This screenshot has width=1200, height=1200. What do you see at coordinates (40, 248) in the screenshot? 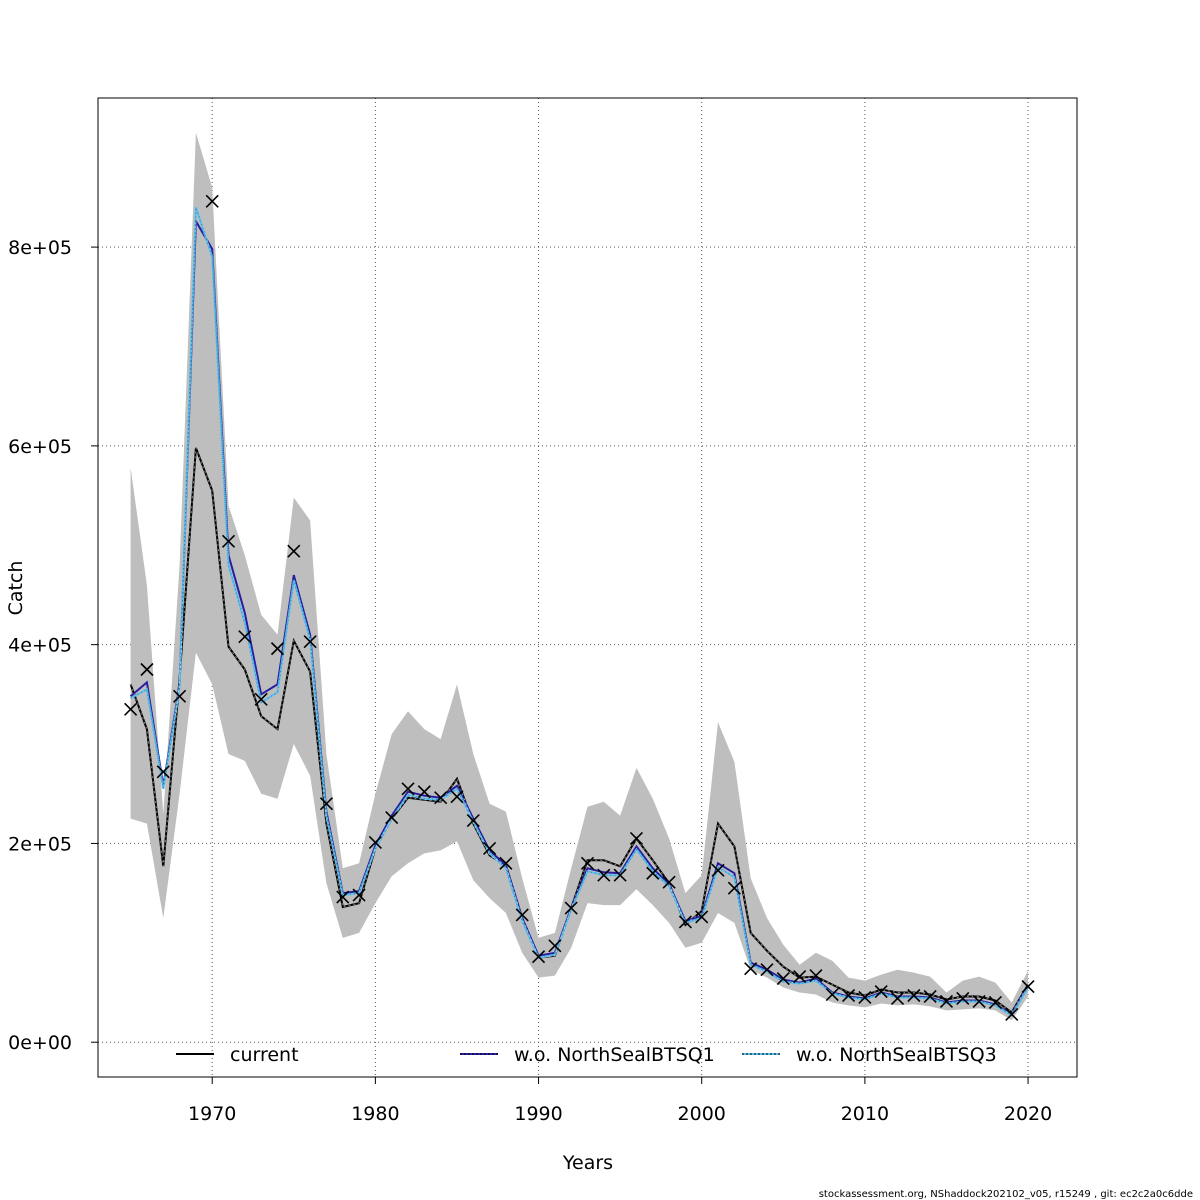
I see `y-tick-label: 8e+05` at bounding box center [40, 248].